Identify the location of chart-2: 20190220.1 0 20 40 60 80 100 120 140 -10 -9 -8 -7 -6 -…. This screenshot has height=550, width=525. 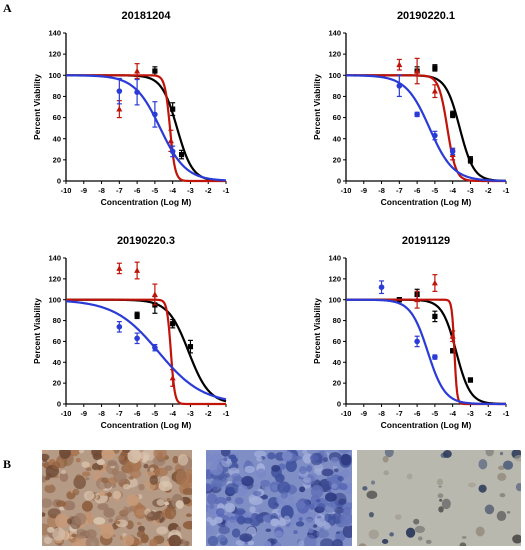
(410, 108).